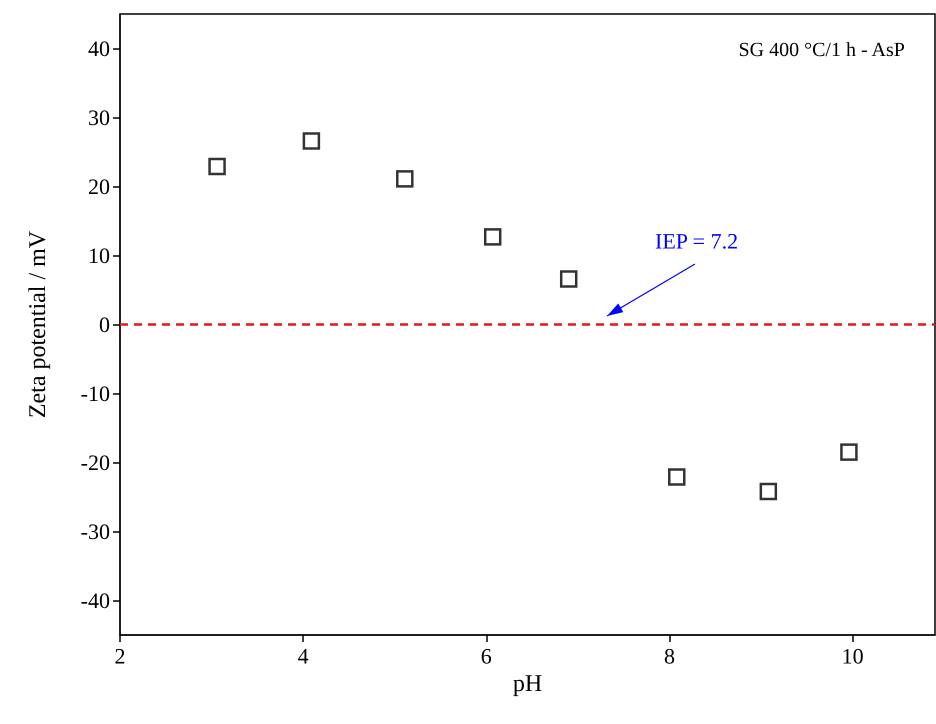  Describe the element at coordinates (104, 324) in the screenshot. I see `y-tick-label: 0` at that location.